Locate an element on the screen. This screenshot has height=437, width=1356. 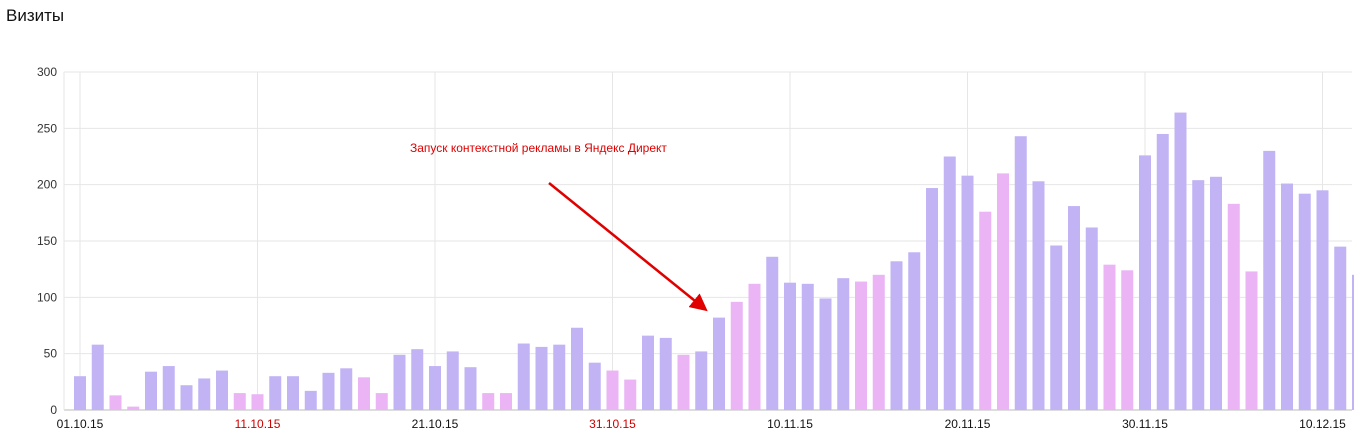
y-tick-label: 300 is located at coordinates (47, 72).